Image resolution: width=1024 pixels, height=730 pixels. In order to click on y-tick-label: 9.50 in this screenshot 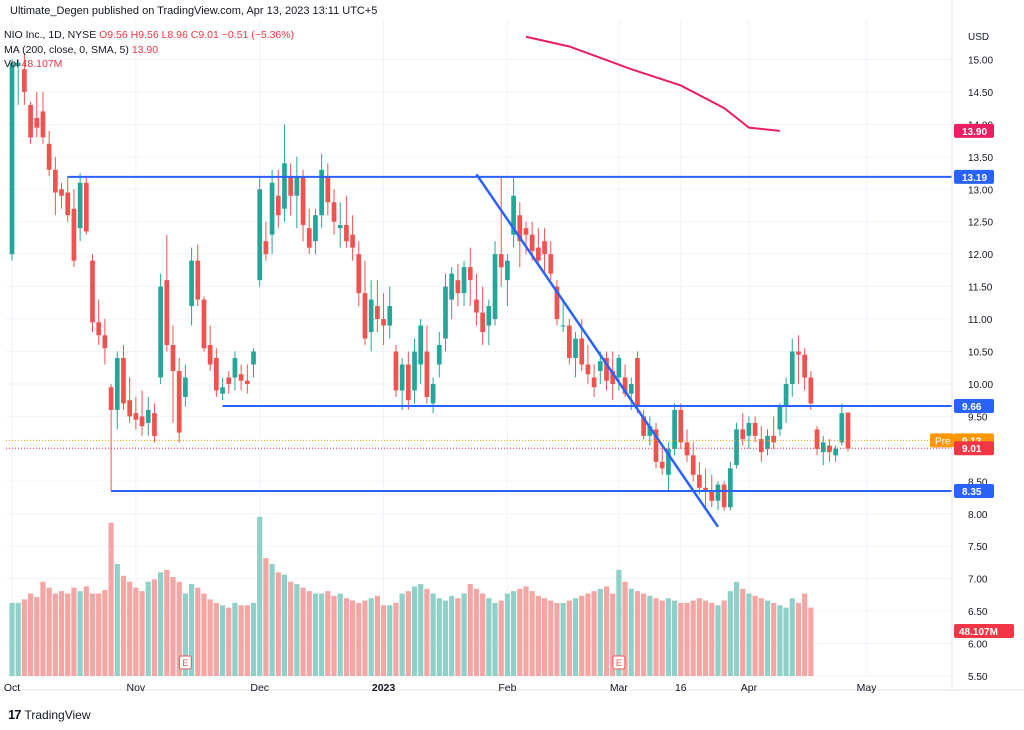, I will do `click(978, 417)`.